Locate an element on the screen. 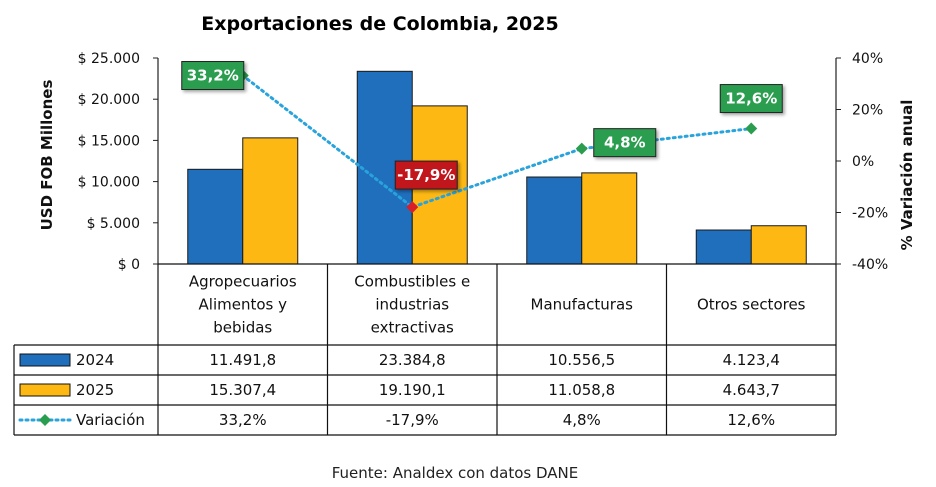 The image size is (936, 487). legend-swatch-marker is located at coordinates (45, 420).